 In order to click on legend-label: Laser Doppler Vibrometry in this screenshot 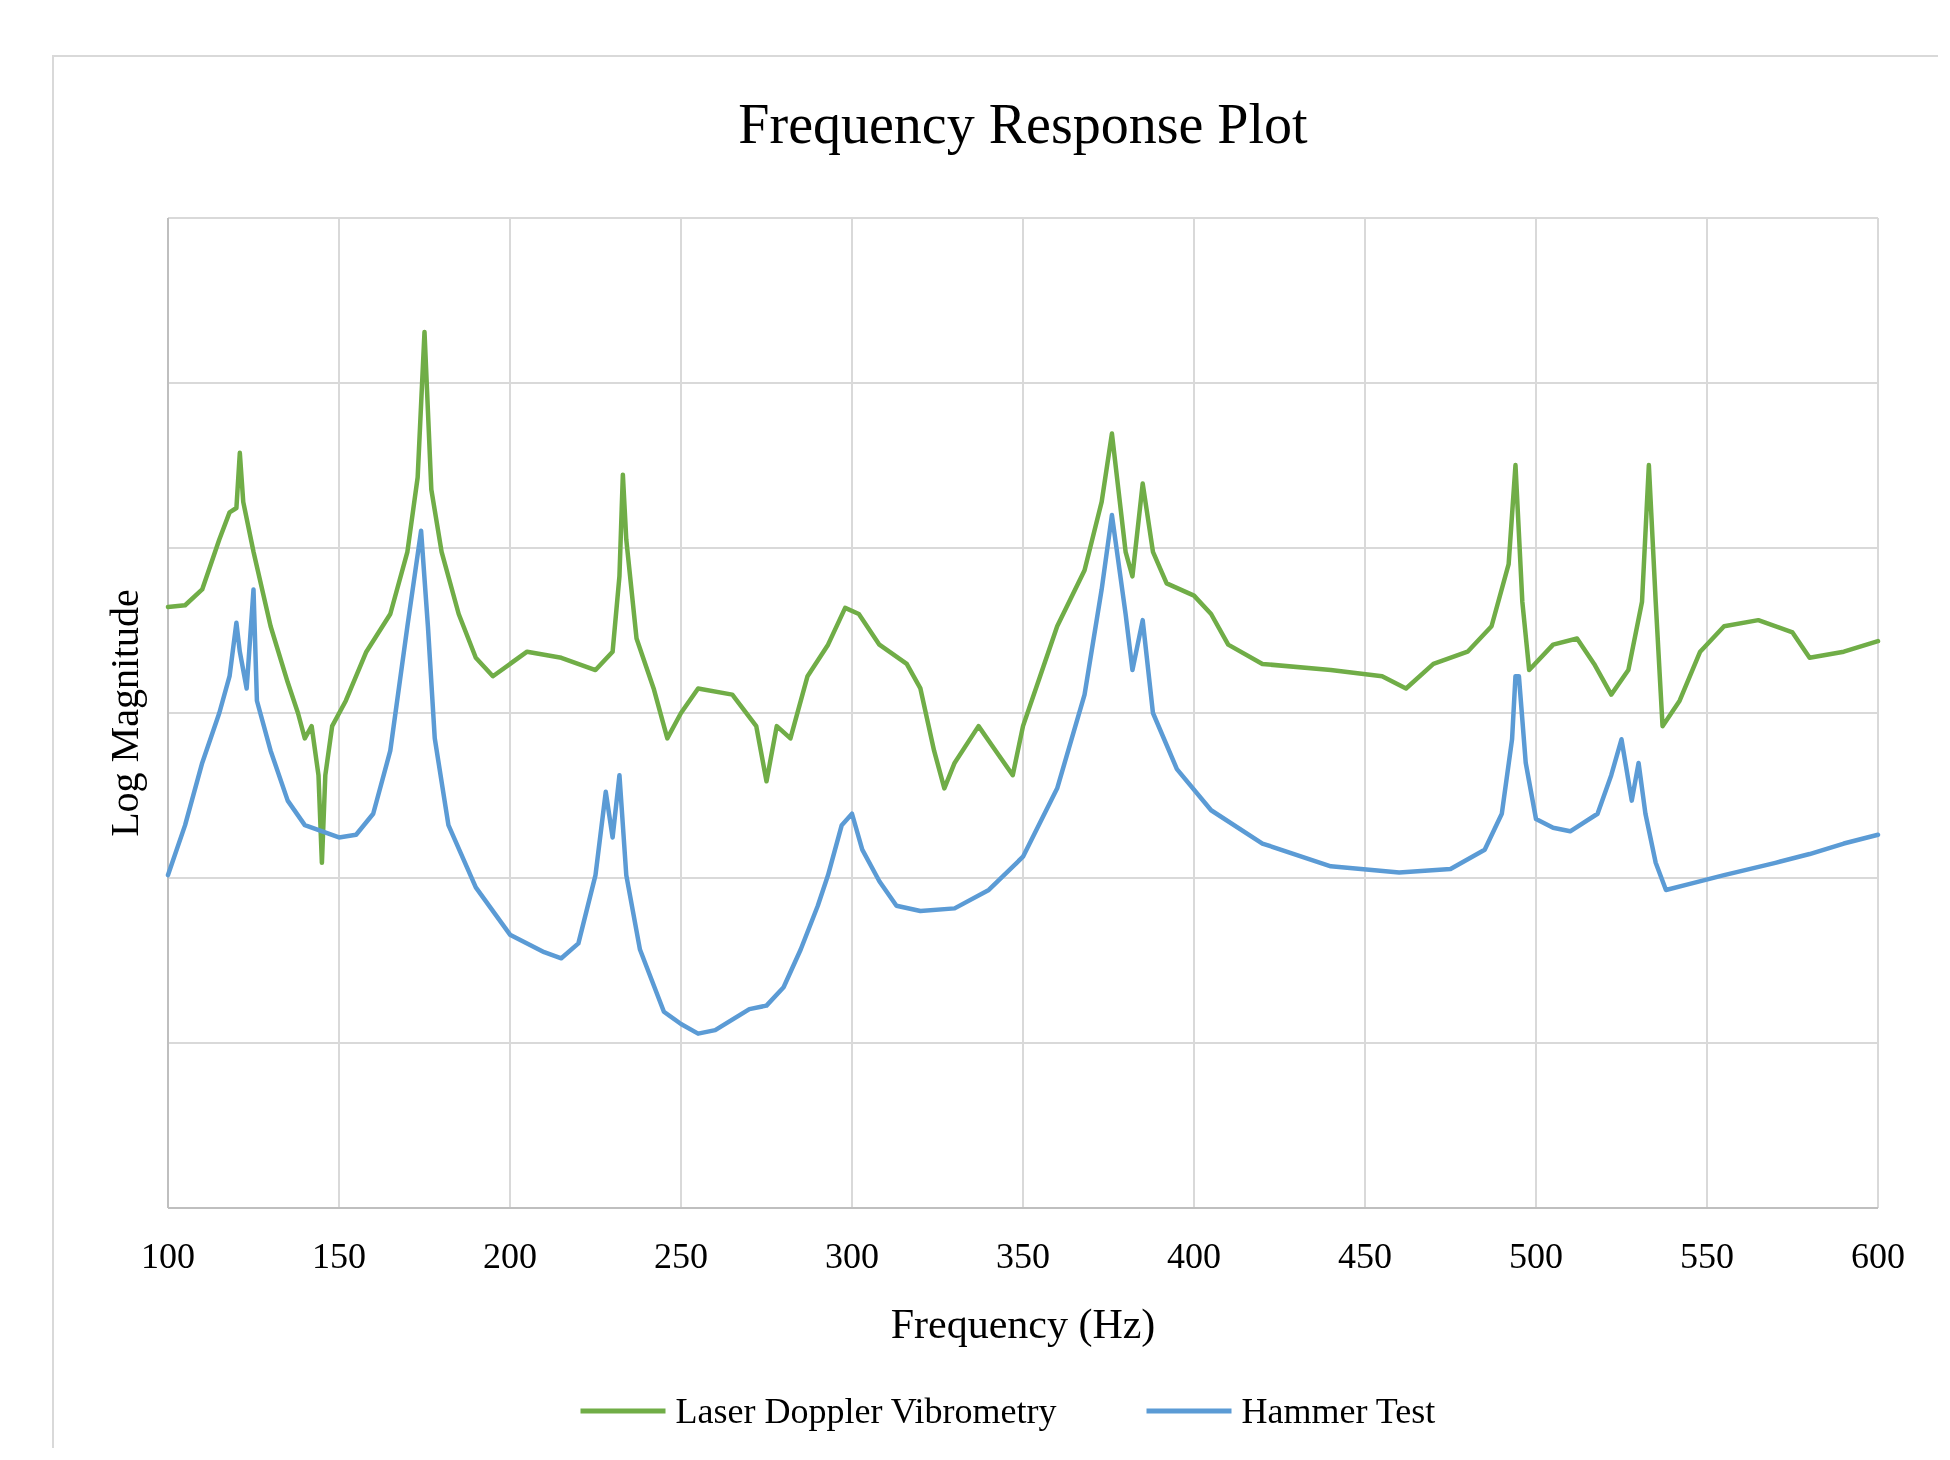, I will do `click(866, 1411)`.